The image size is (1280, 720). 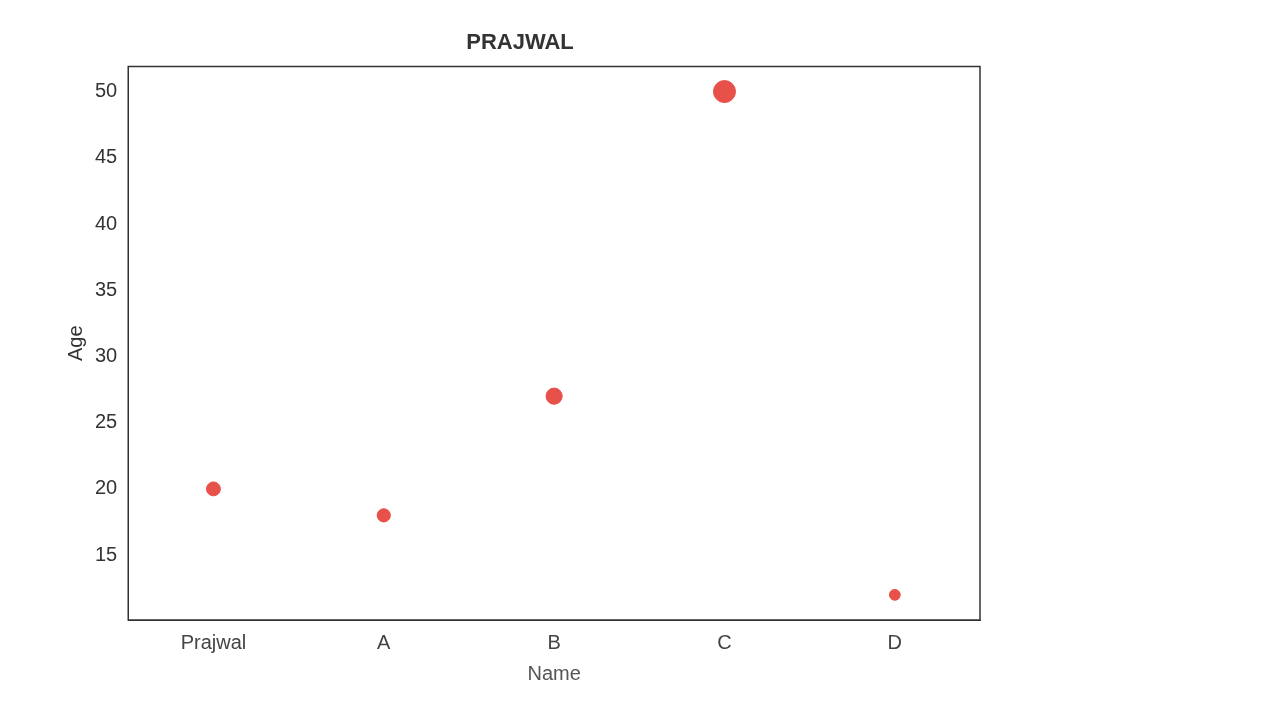 What do you see at coordinates (106, 90) in the screenshot?
I see `y-tick-label: 50` at bounding box center [106, 90].